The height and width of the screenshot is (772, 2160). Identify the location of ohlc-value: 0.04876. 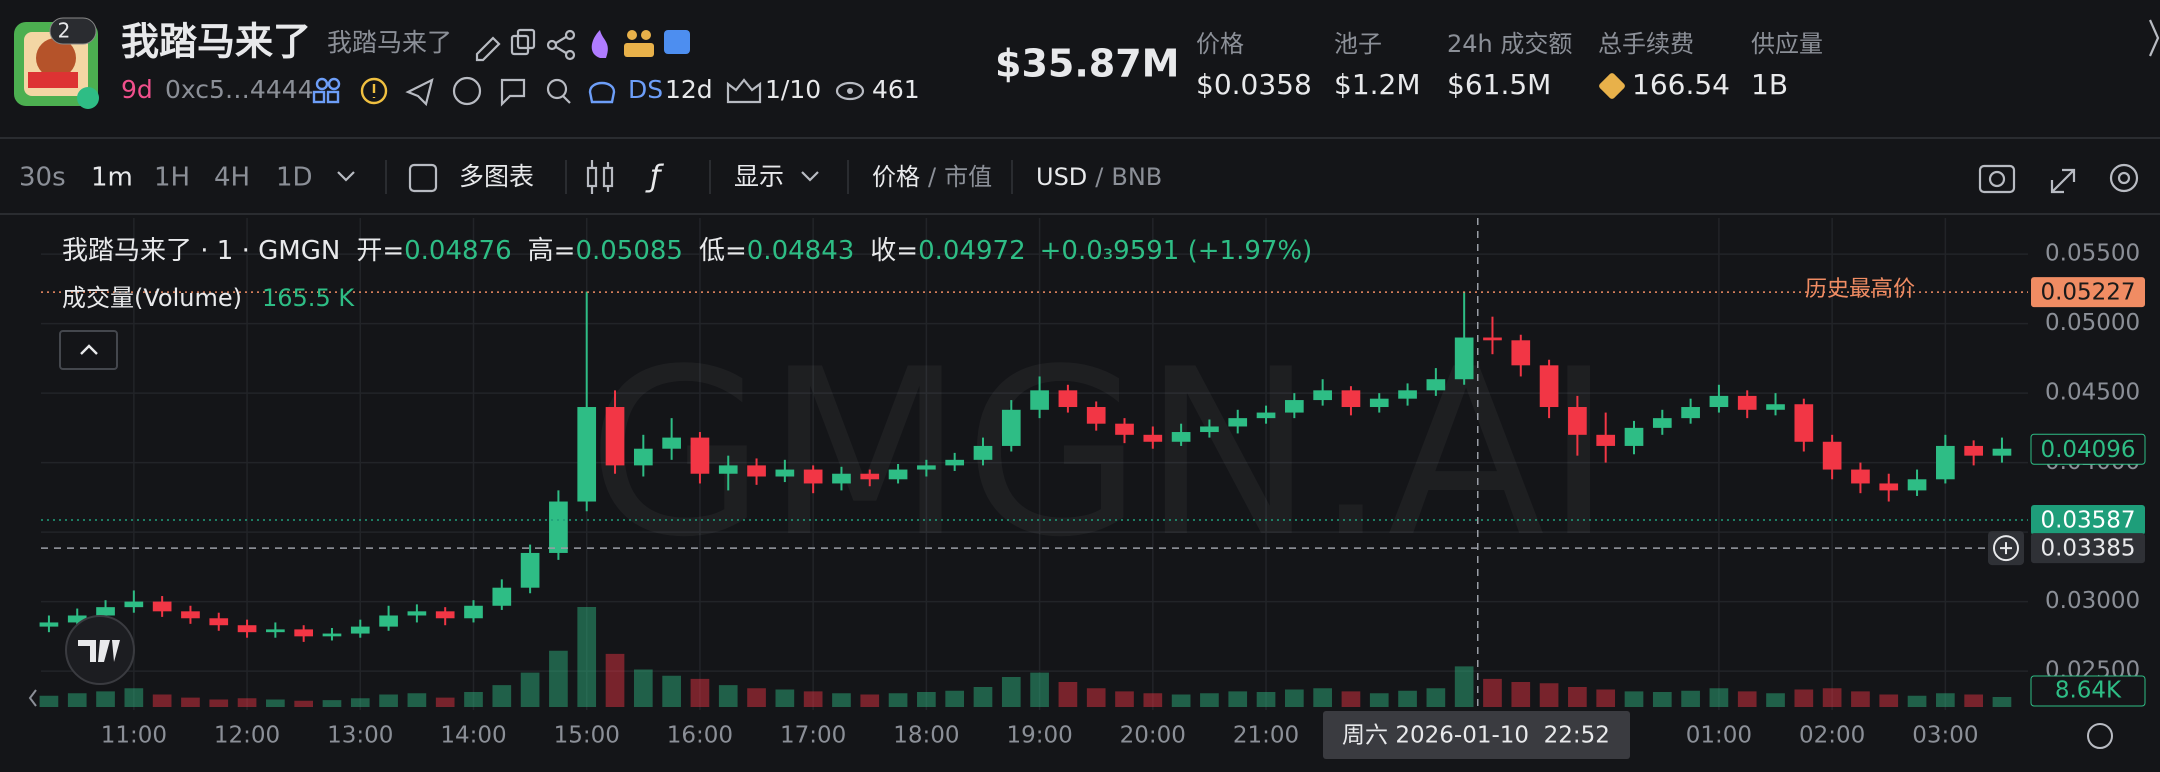
(458, 251).